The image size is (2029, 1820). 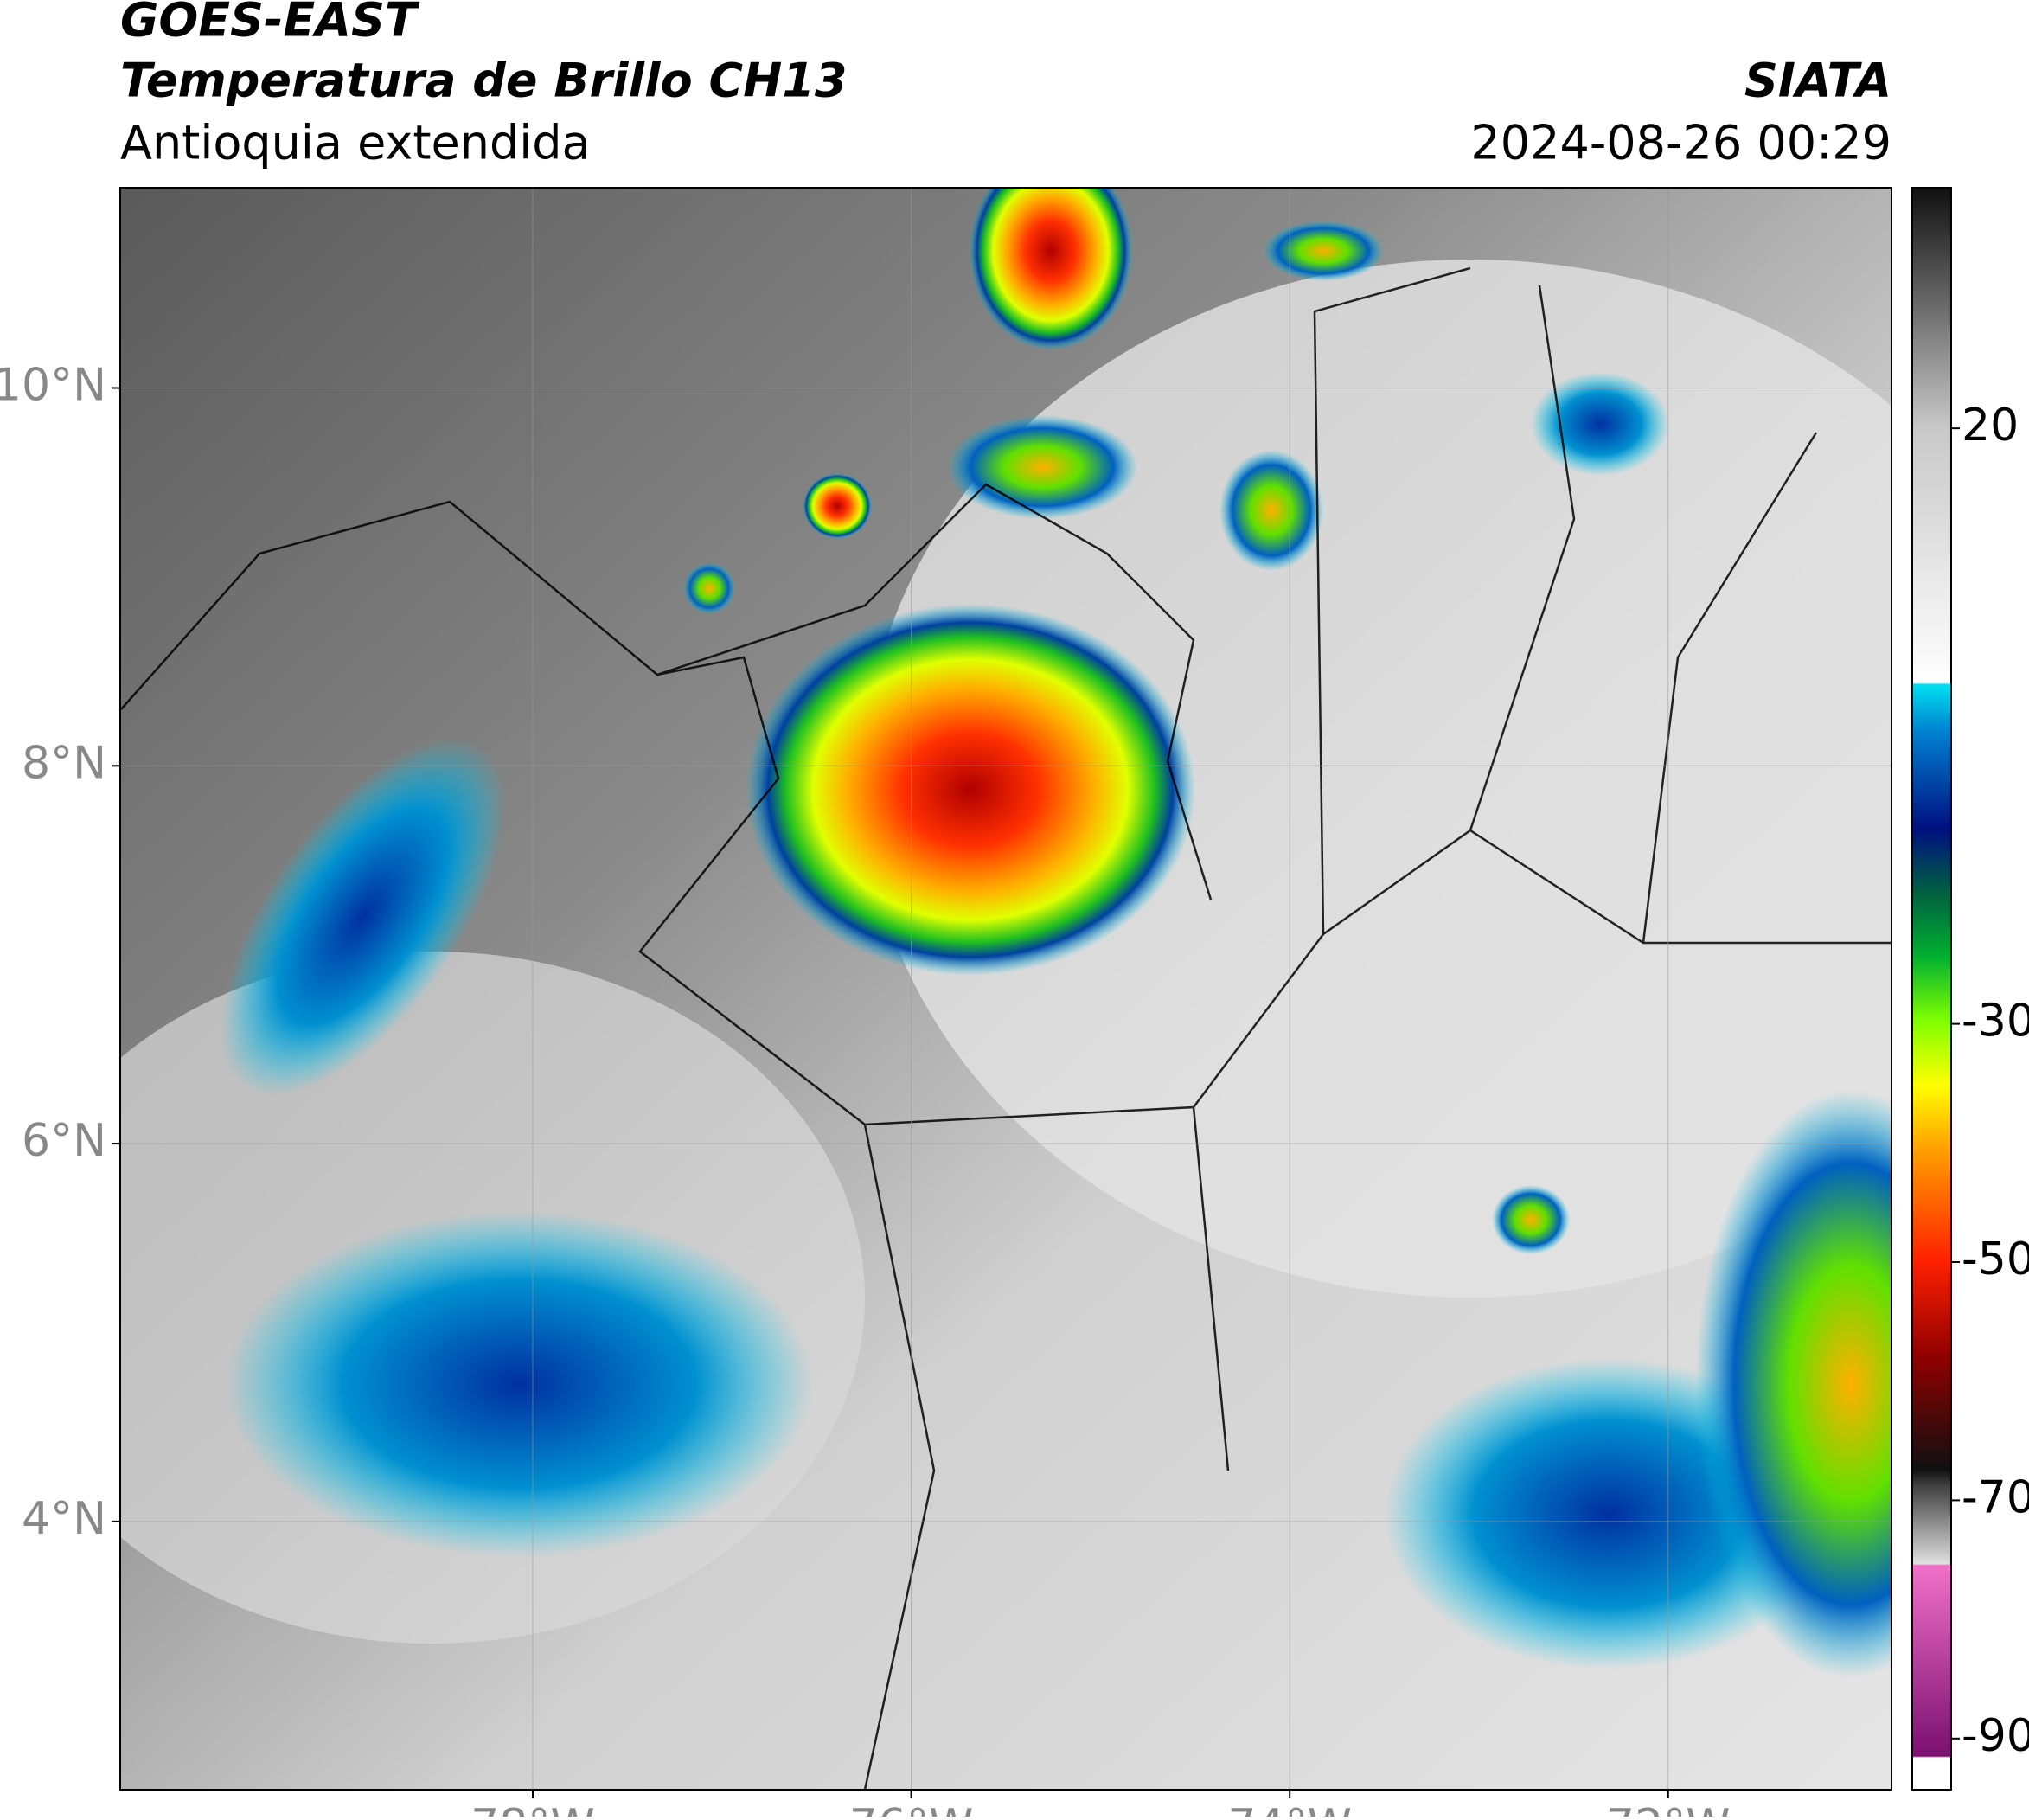 I want to click on colorbar, so click(x=1931, y=989).